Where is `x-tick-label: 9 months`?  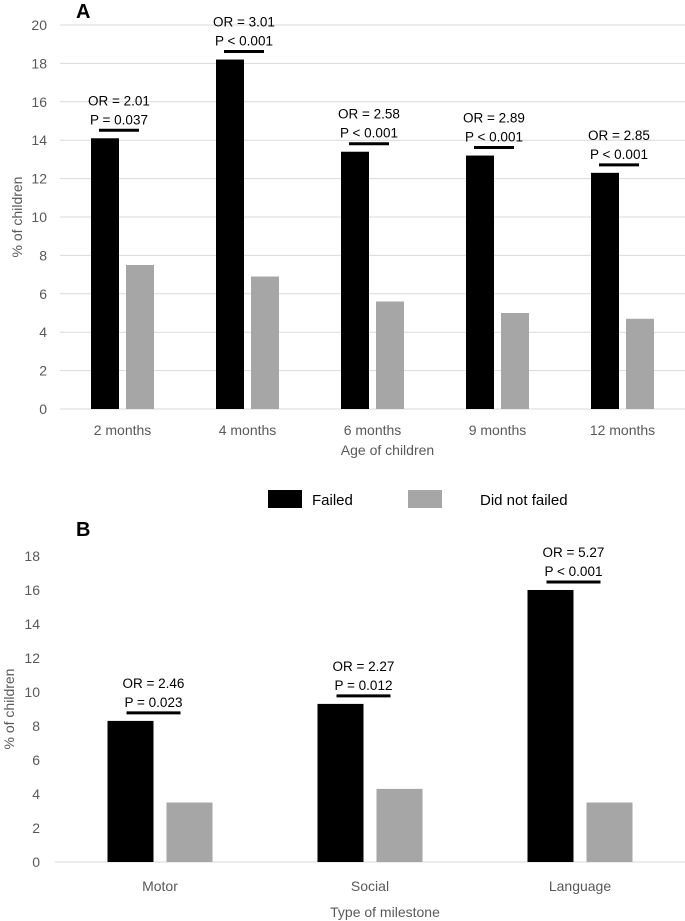
x-tick-label: 9 months is located at coordinates (498, 430).